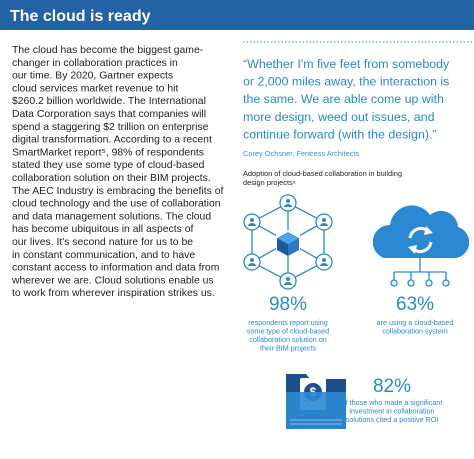 Image resolution: width=474 pixels, height=459 pixels. What do you see at coordinates (108, 152) in the screenshot?
I see `body-line: SmartMarket report⁵, 98% of respondents` at bounding box center [108, 152].